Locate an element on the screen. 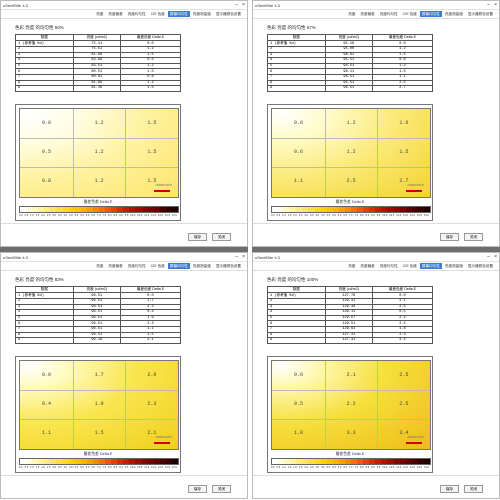 Image resolution: width=500 pixels, height=500 pixels. table-cell: 96.51 is located at coordinates (96, 312).